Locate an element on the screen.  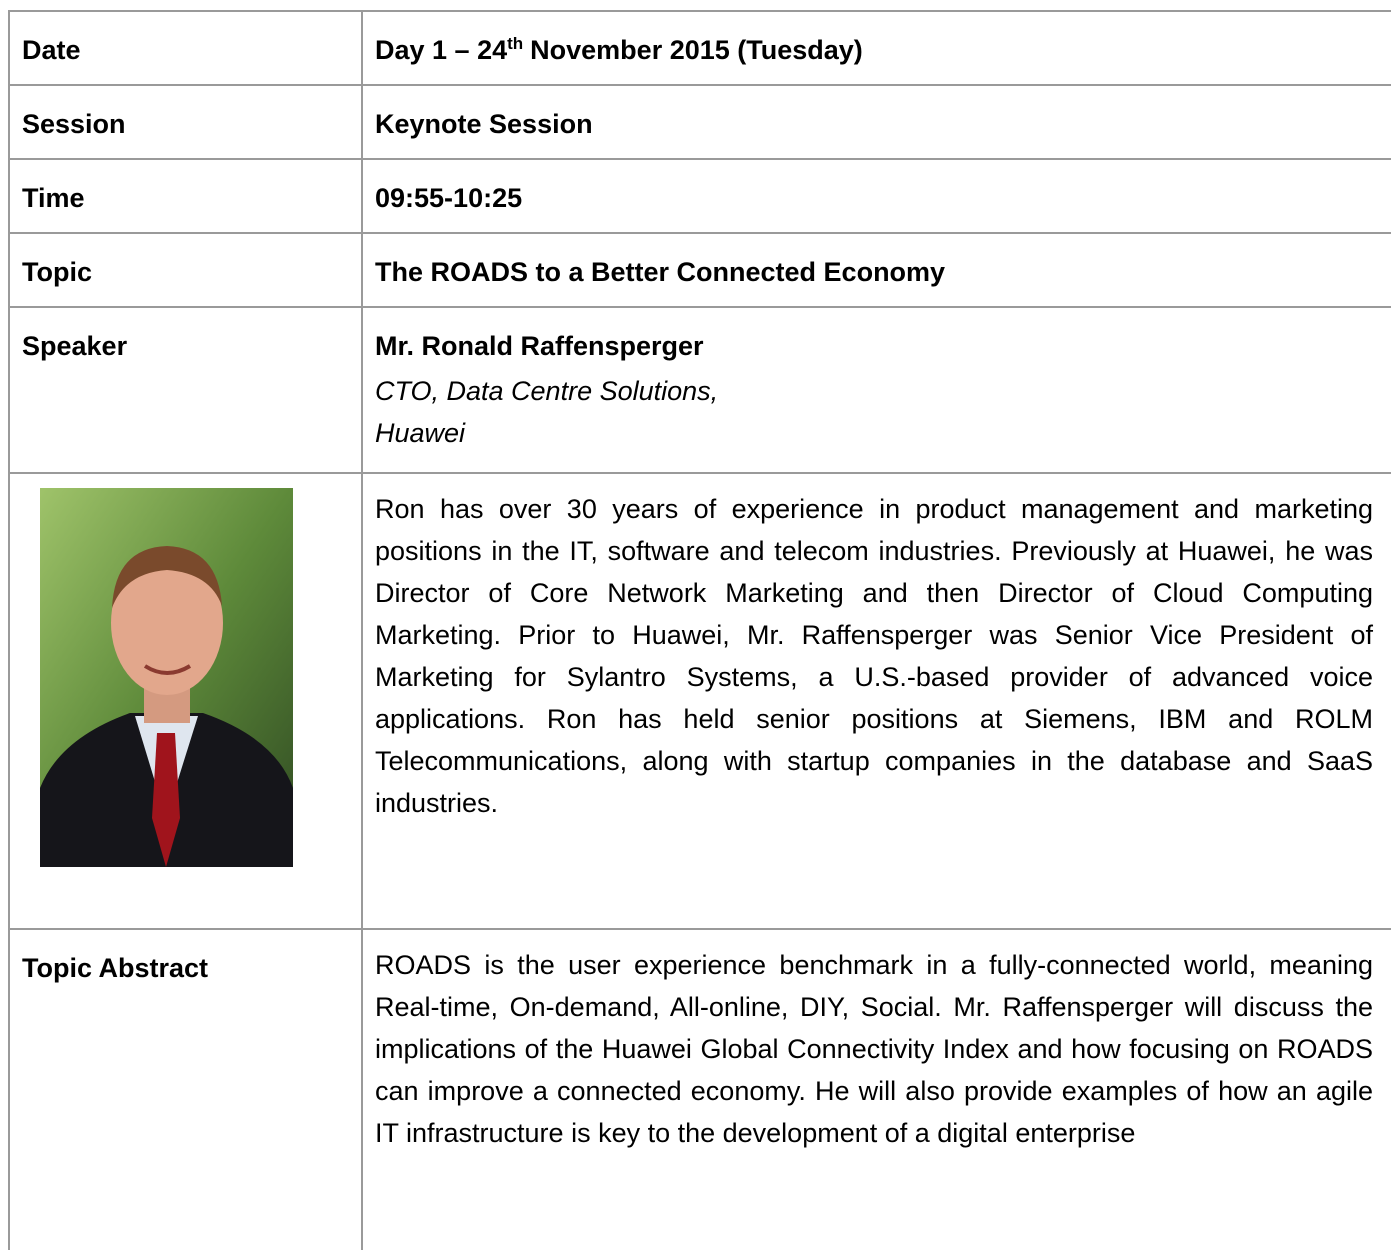
value: 09:55-10:25 is located at coordinates (876, 195).